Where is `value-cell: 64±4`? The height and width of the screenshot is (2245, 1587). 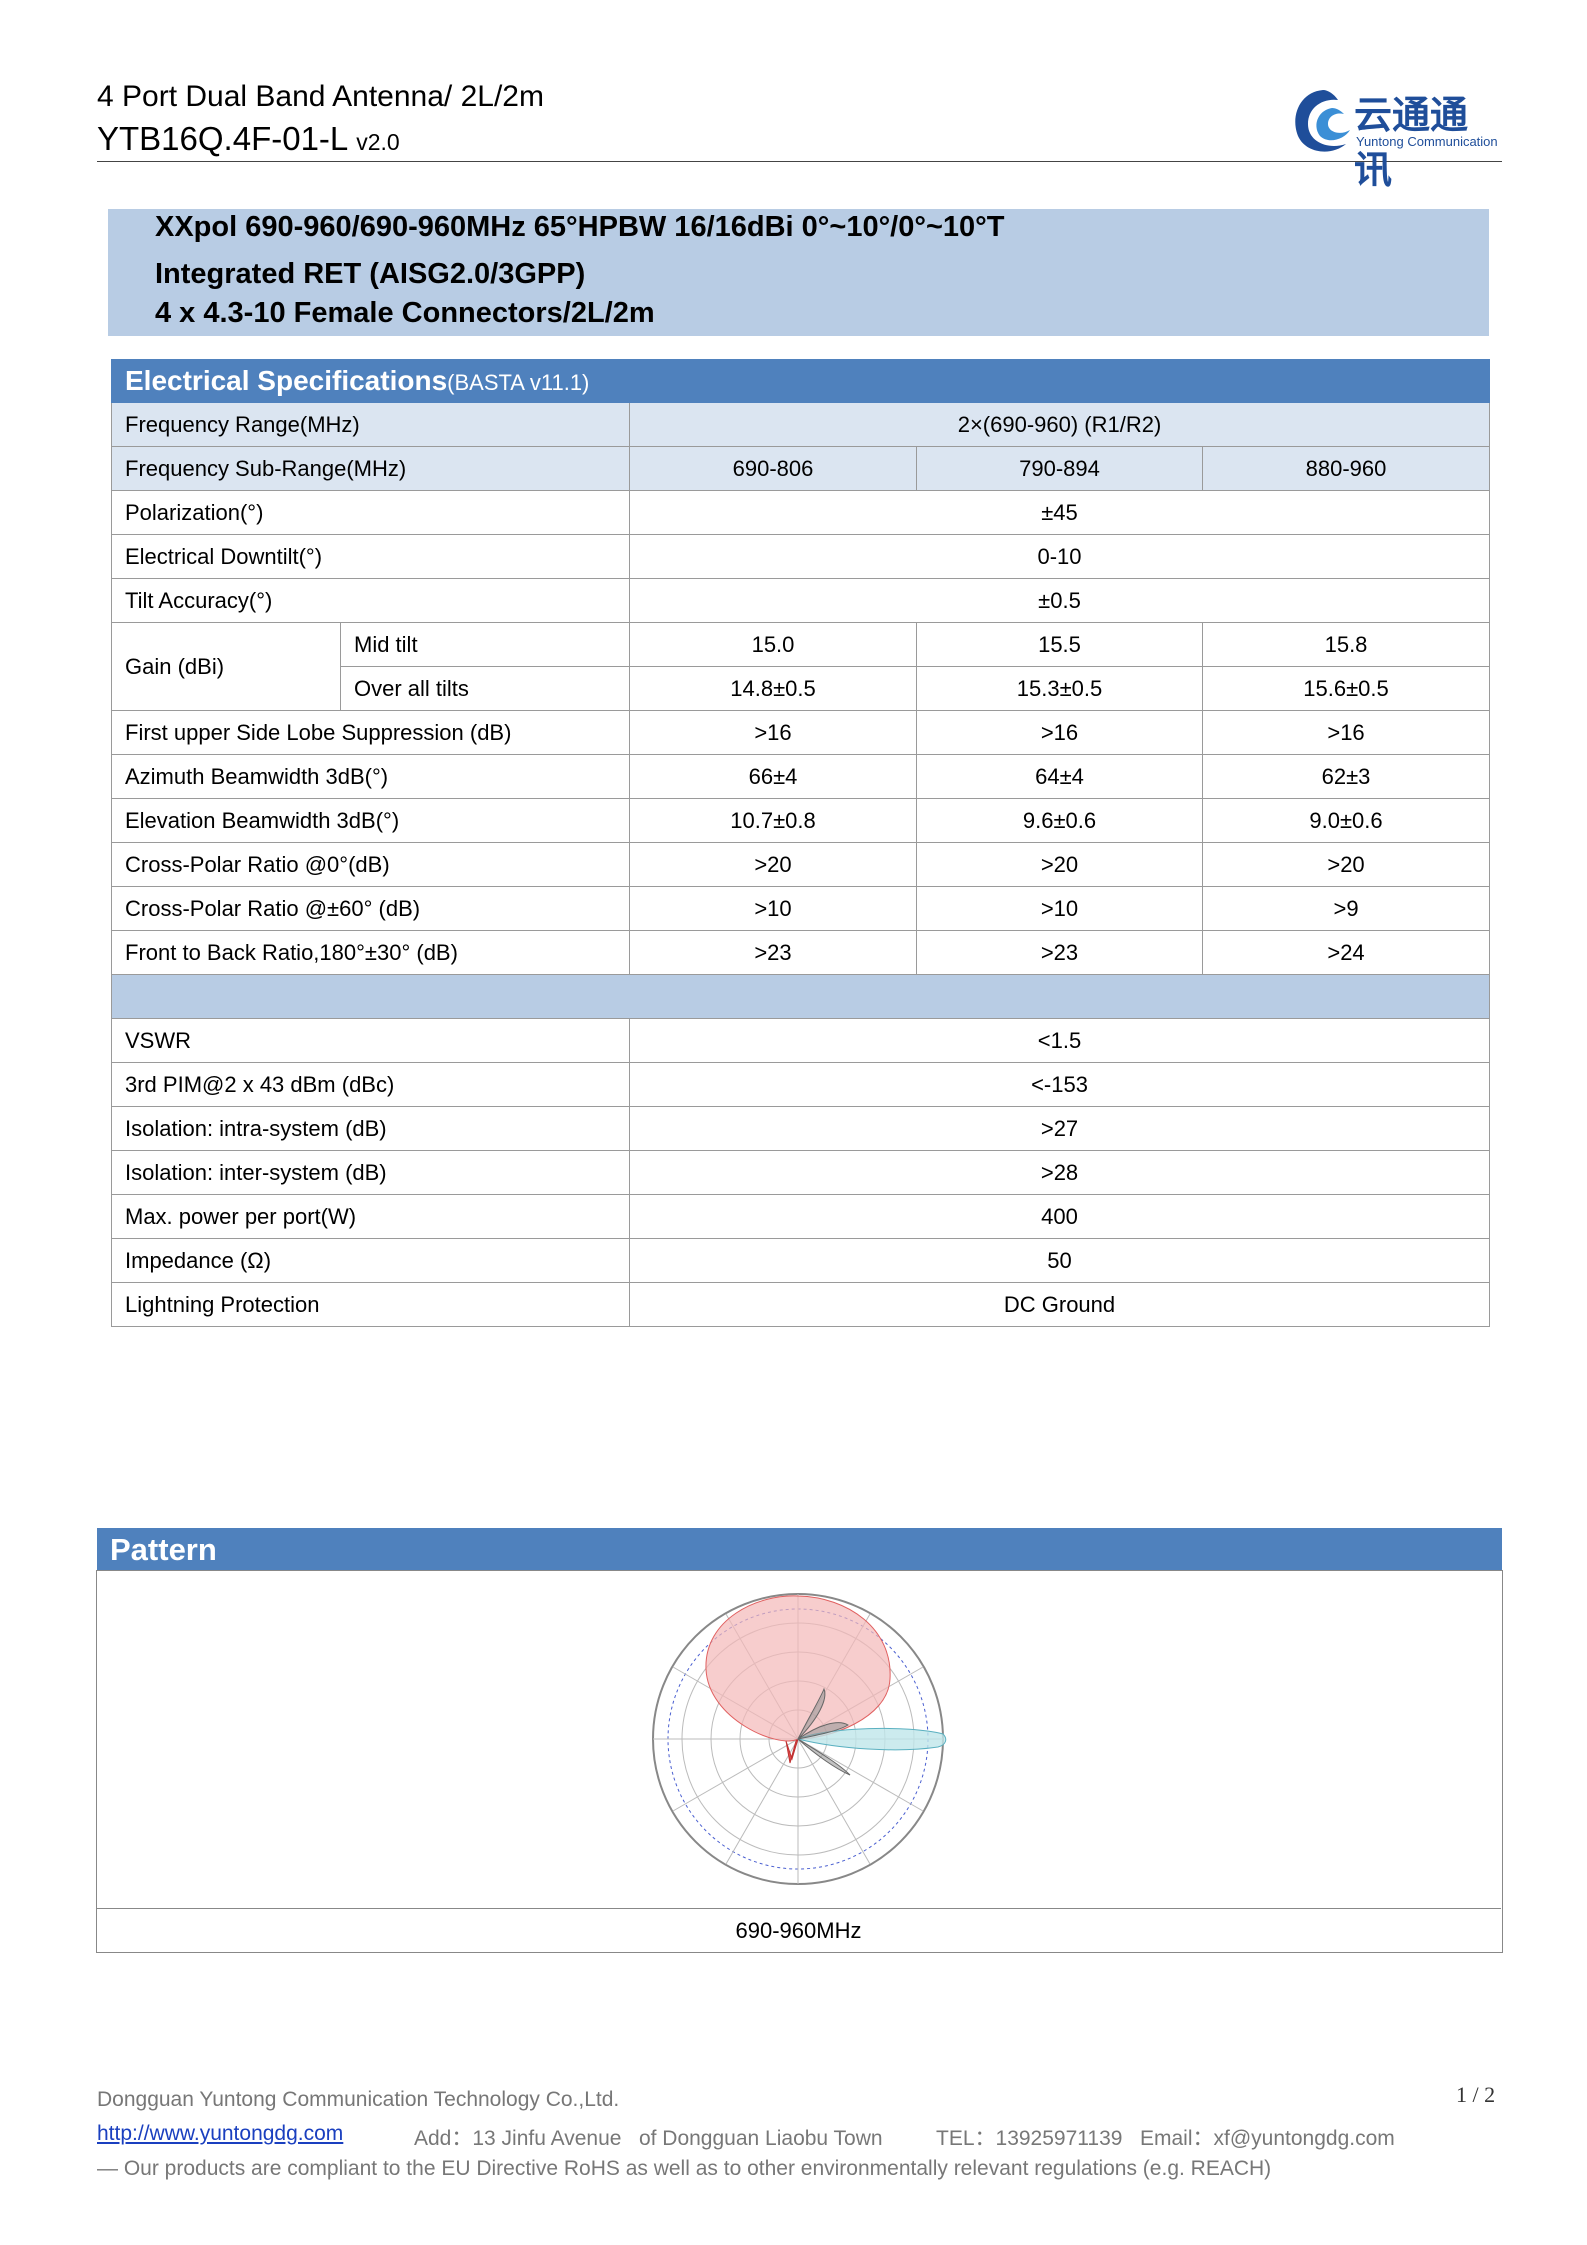 value-cell: 64±4 is located at coordinates (1059, 776).